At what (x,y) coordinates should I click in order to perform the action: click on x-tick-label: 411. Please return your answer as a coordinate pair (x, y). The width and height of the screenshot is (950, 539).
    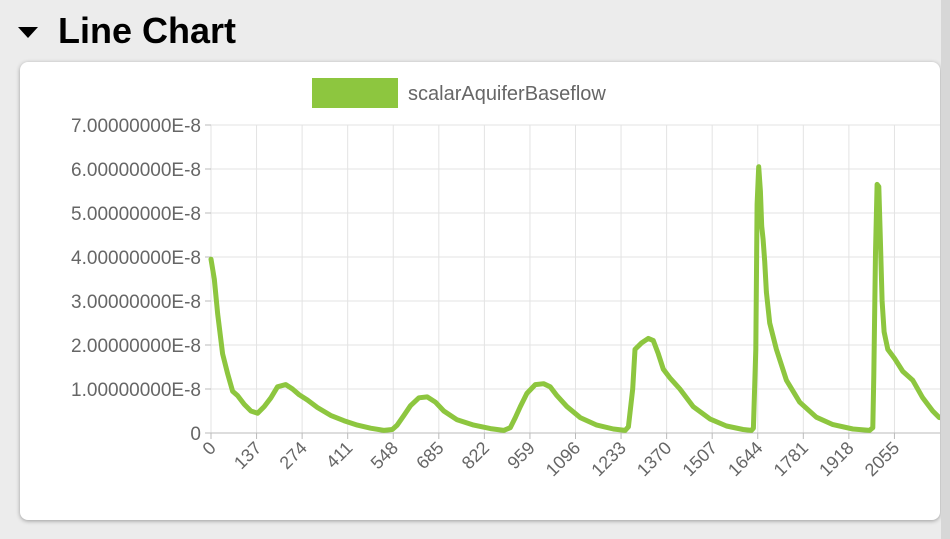
    Looking at the image, I should click on (339, 455).